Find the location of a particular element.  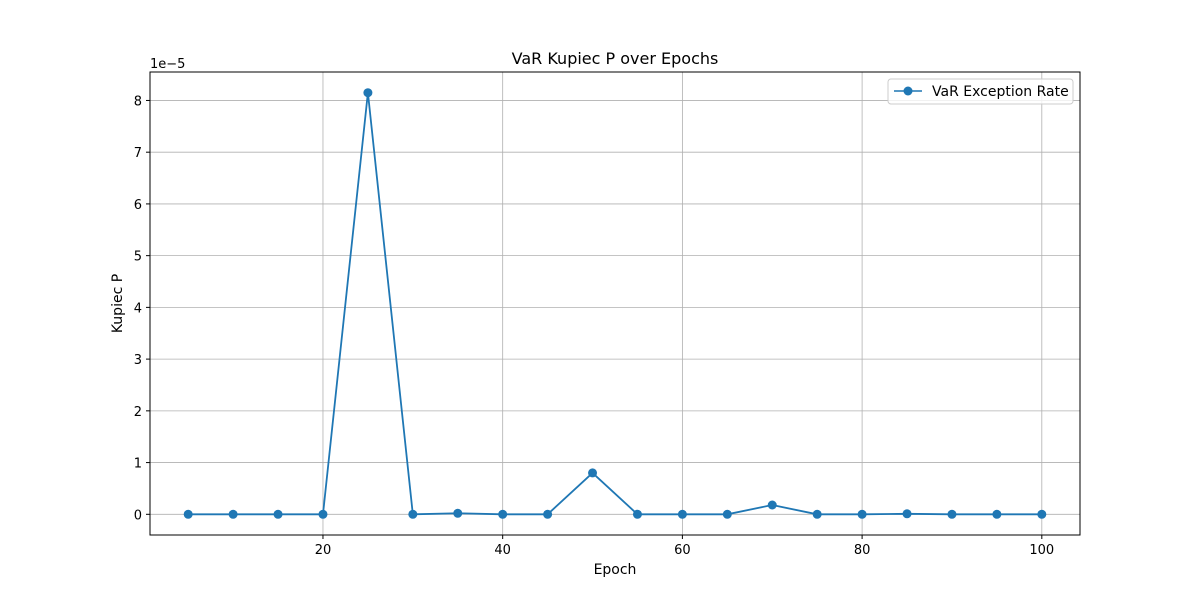

y-tick-label: 7 is located at coordinates (138, 153).